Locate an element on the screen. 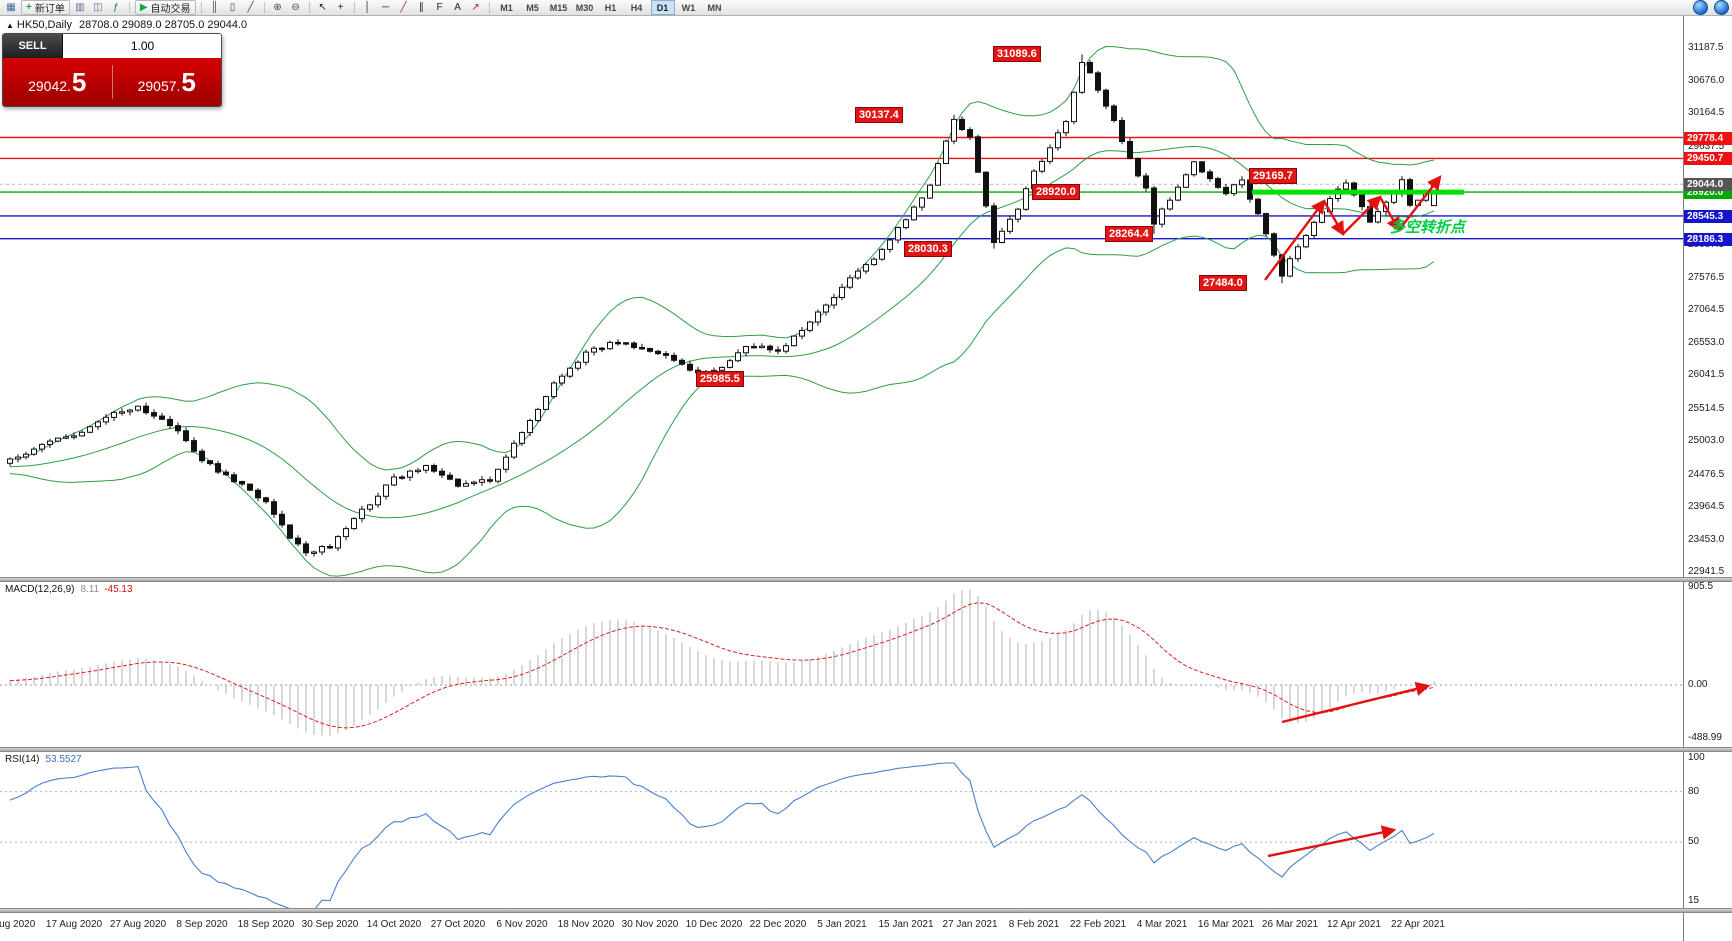  timeframe-m30: M30 is located at coordinates (584, 7).